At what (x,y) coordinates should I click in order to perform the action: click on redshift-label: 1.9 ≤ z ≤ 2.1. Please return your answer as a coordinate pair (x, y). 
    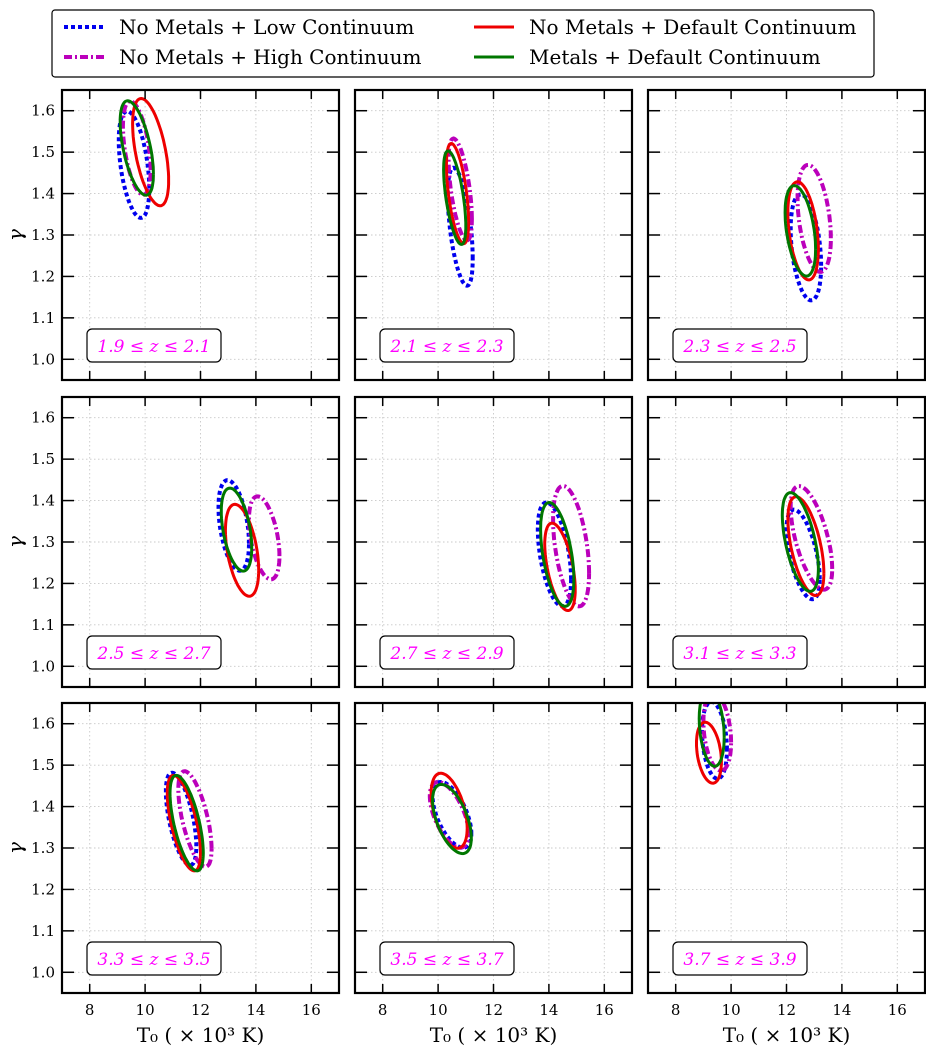
    Looking at the image, I should click on (153, 347).